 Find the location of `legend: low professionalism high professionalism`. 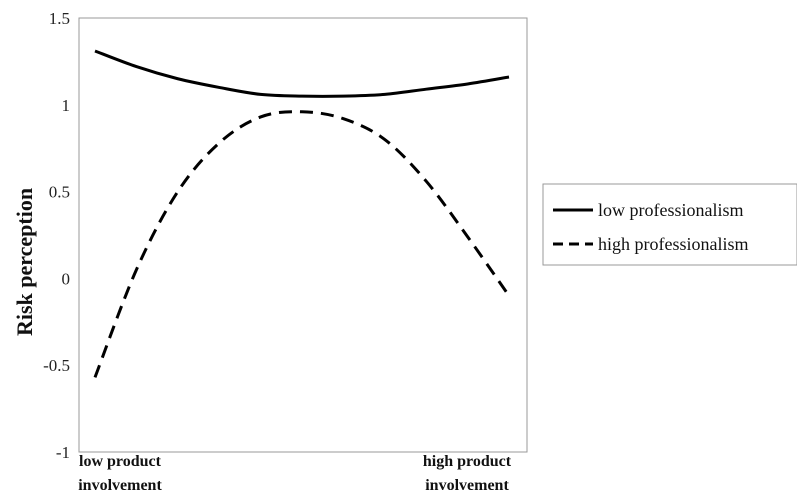

legend: low professionalism high professionalism is located at coordinates (669, 224).